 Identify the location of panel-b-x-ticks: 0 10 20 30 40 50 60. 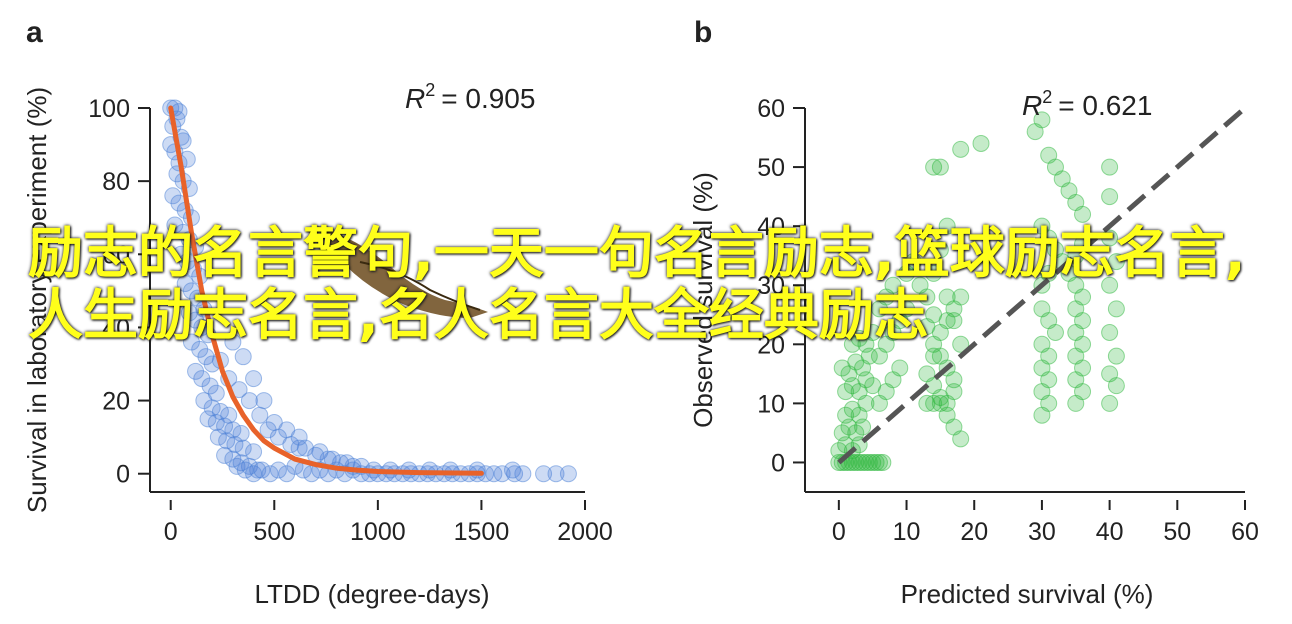
(1045, 523).